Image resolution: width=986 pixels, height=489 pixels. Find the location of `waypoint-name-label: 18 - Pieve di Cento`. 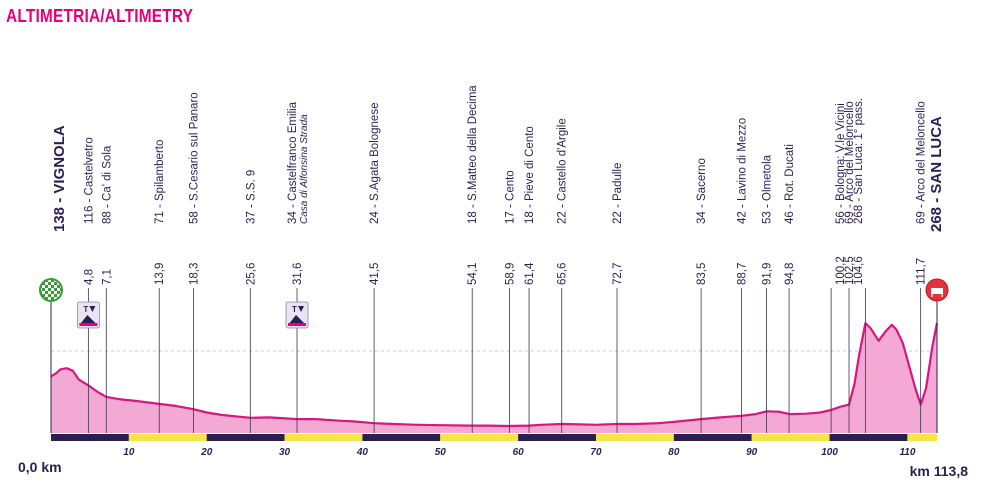

waypoint-name-label: 18 - Pieve di Cento is located at coordinates (530, 175).